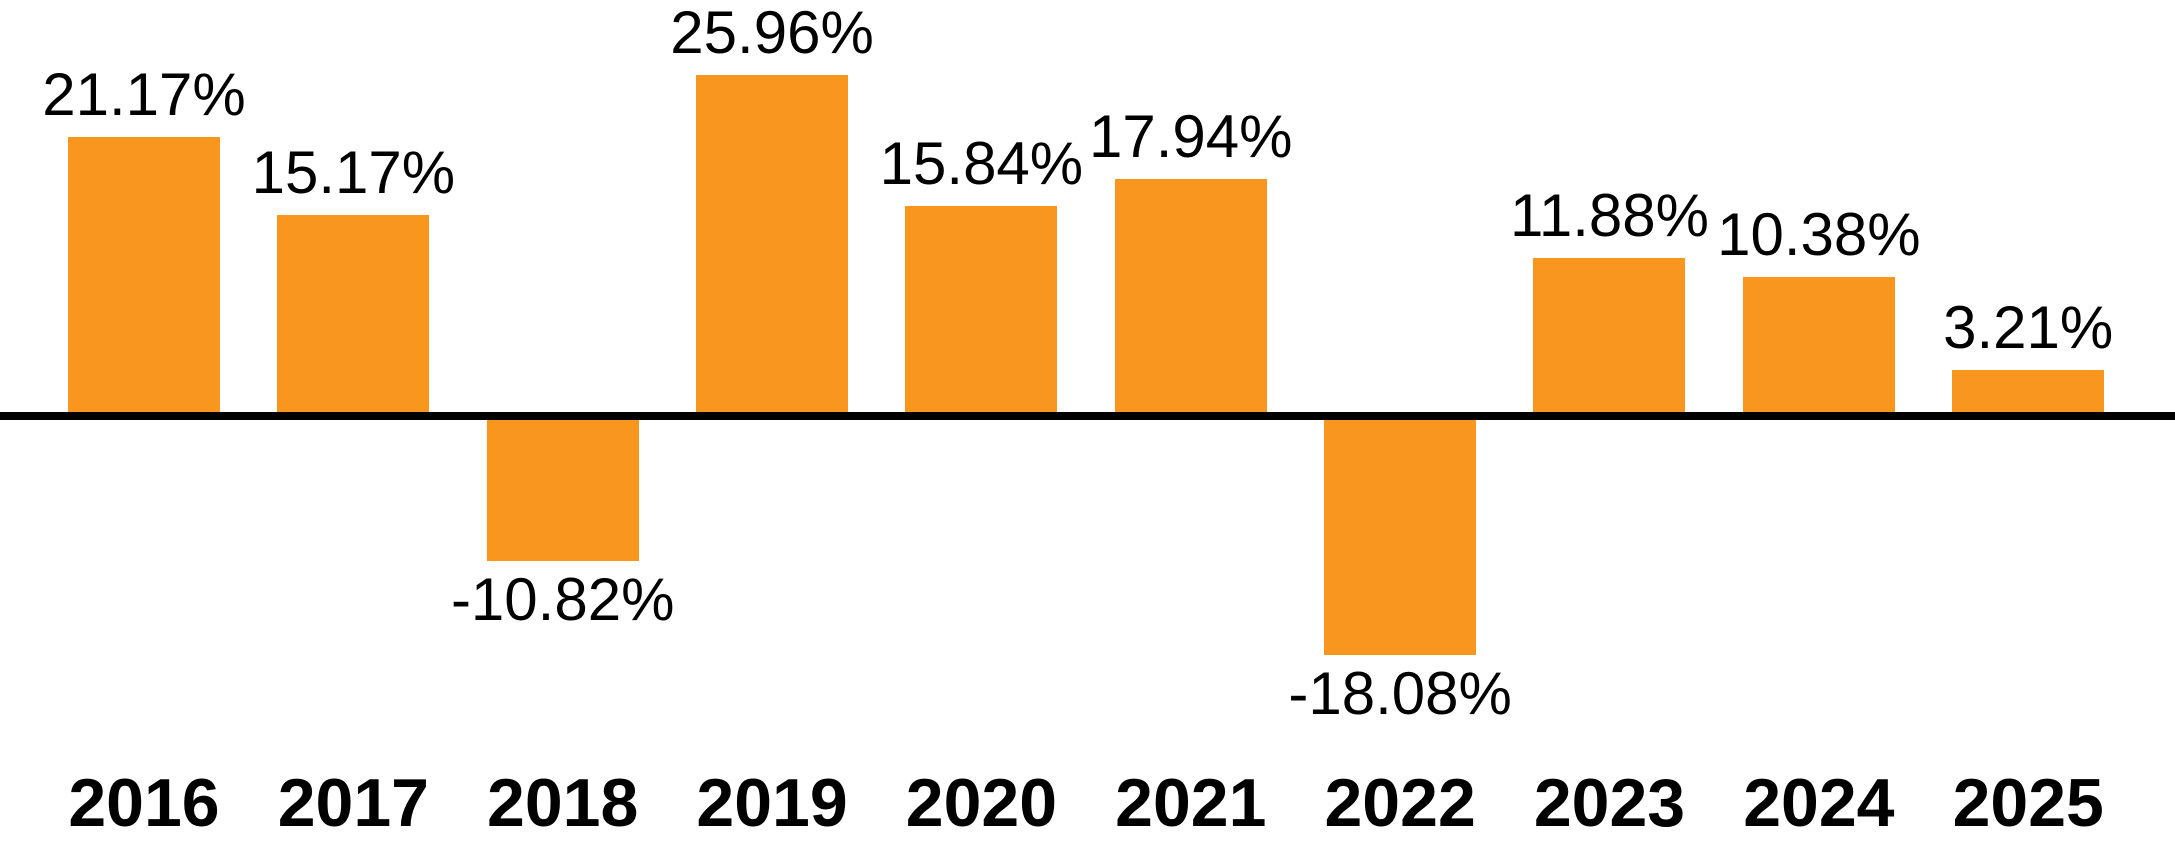  I want to click on bar-slot-2017: 15.17% 2017, so click(353, 421).